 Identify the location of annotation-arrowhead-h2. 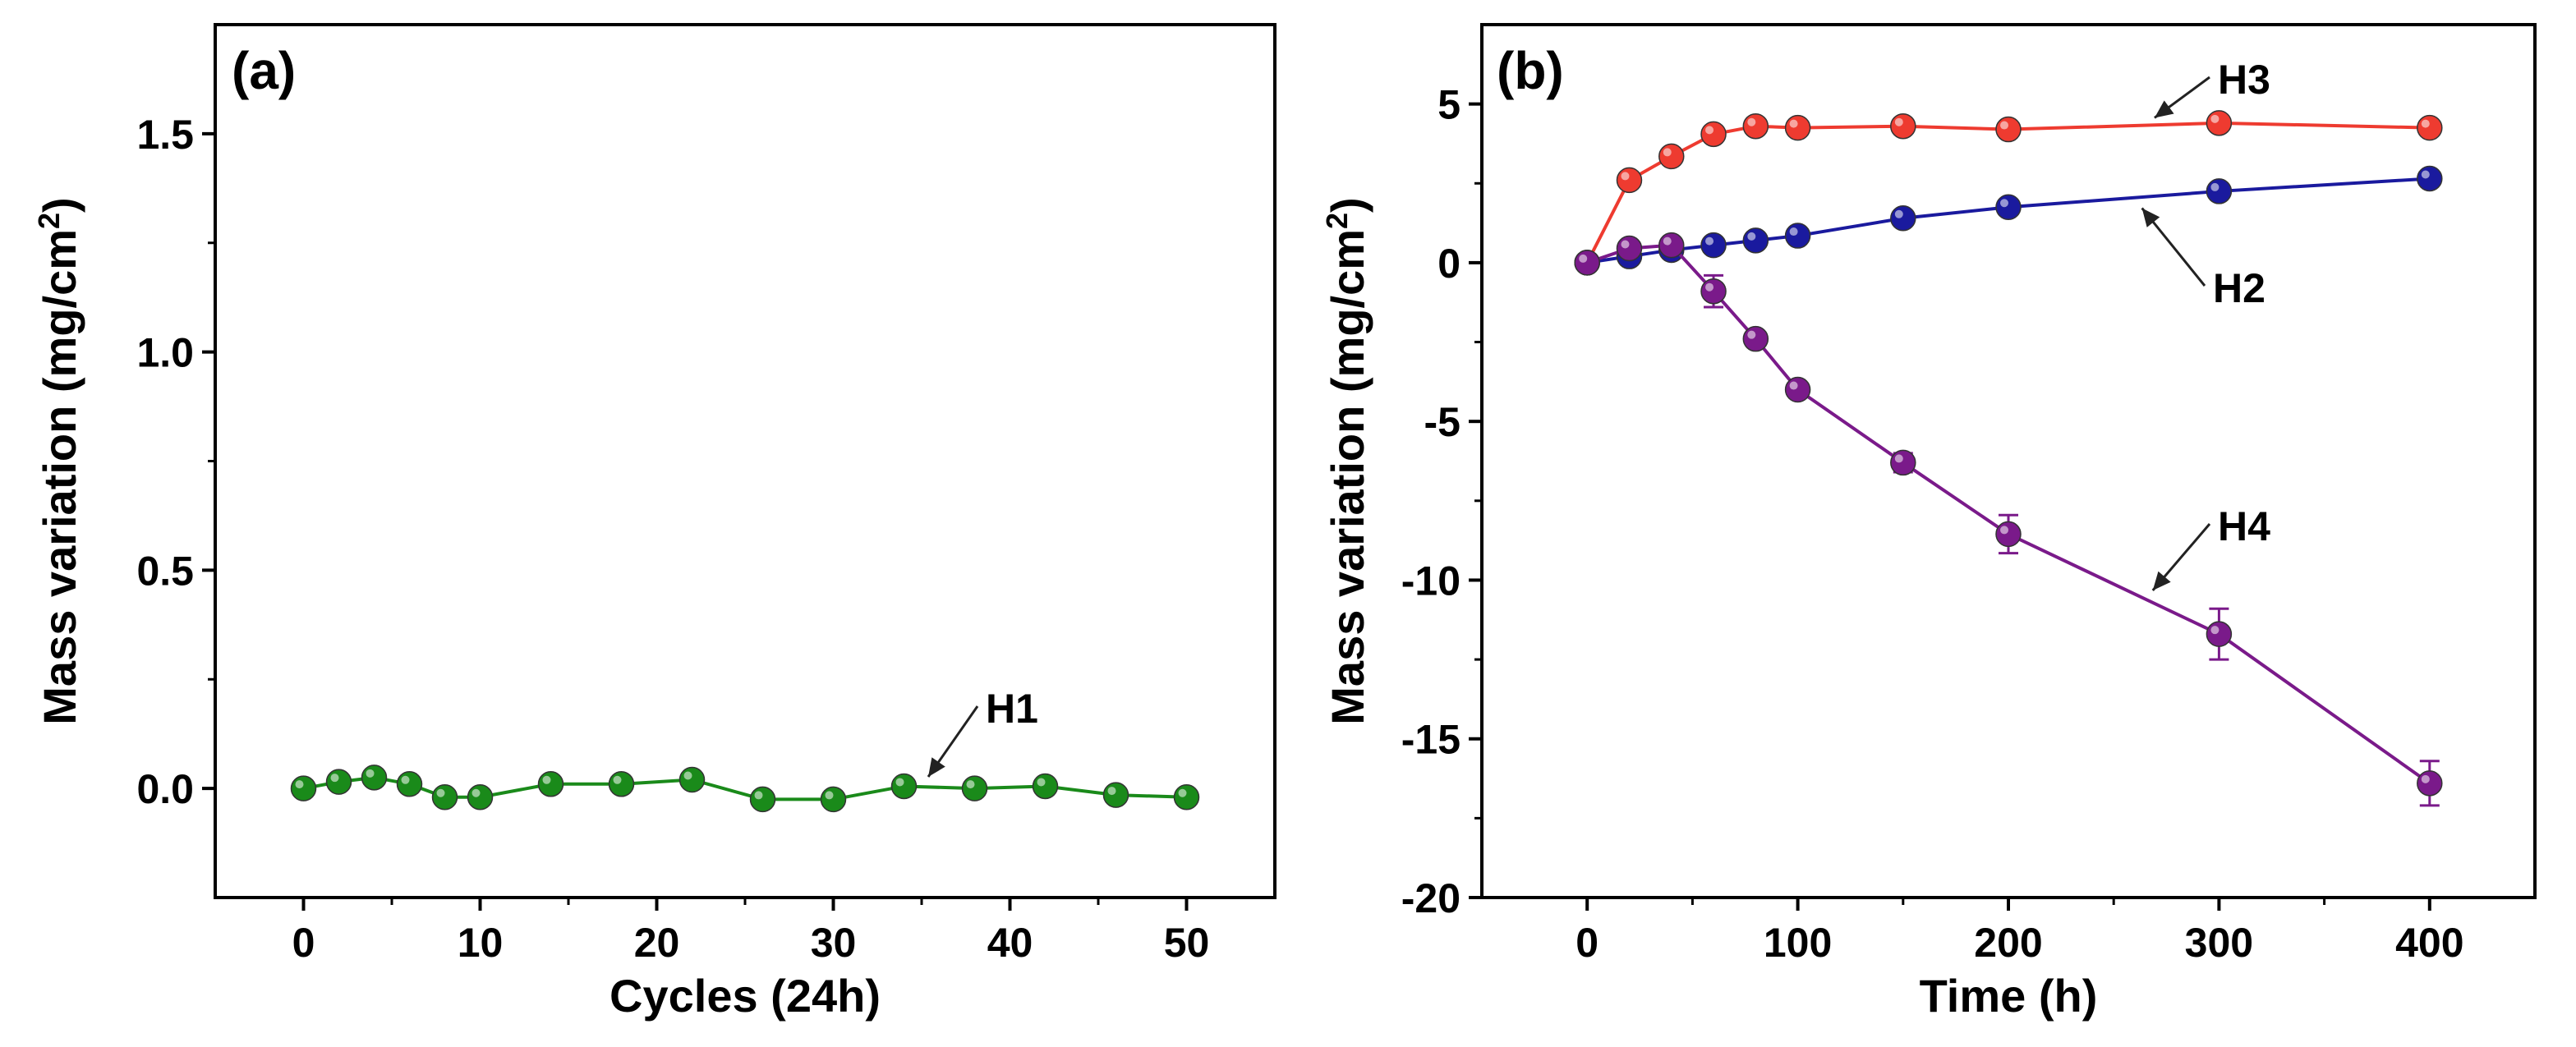
(2150, 217).